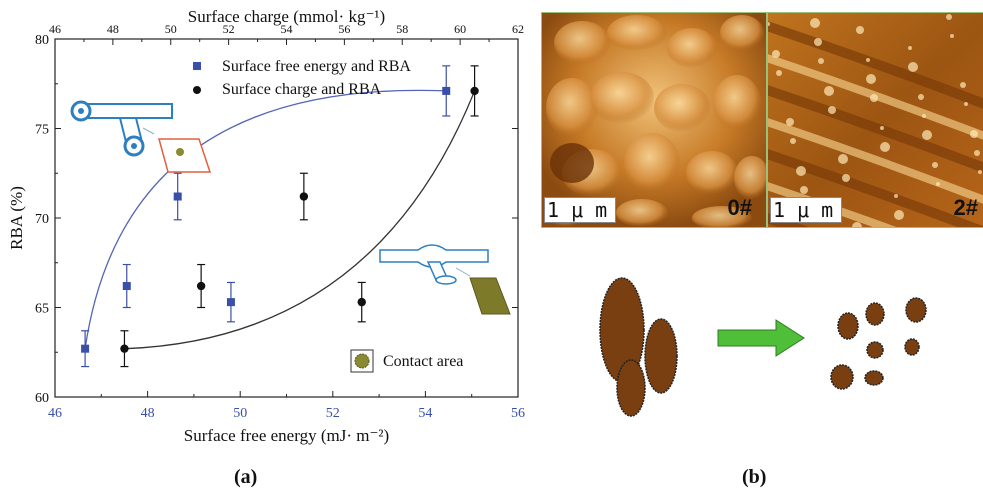 The image size is (983, 492). Describe the element at coordinates (460, 29) in the screenshot. I see `x-top-tick-label: 60` at that location.